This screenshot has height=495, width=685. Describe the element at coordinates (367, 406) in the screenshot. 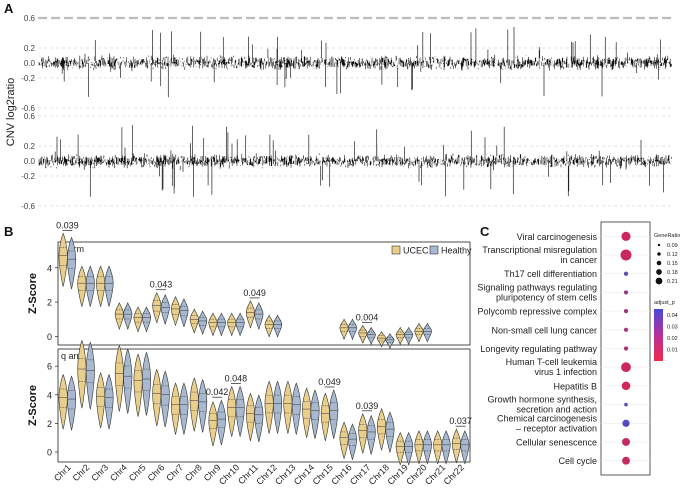

I see `pvalue-label: 0.039` at that location.